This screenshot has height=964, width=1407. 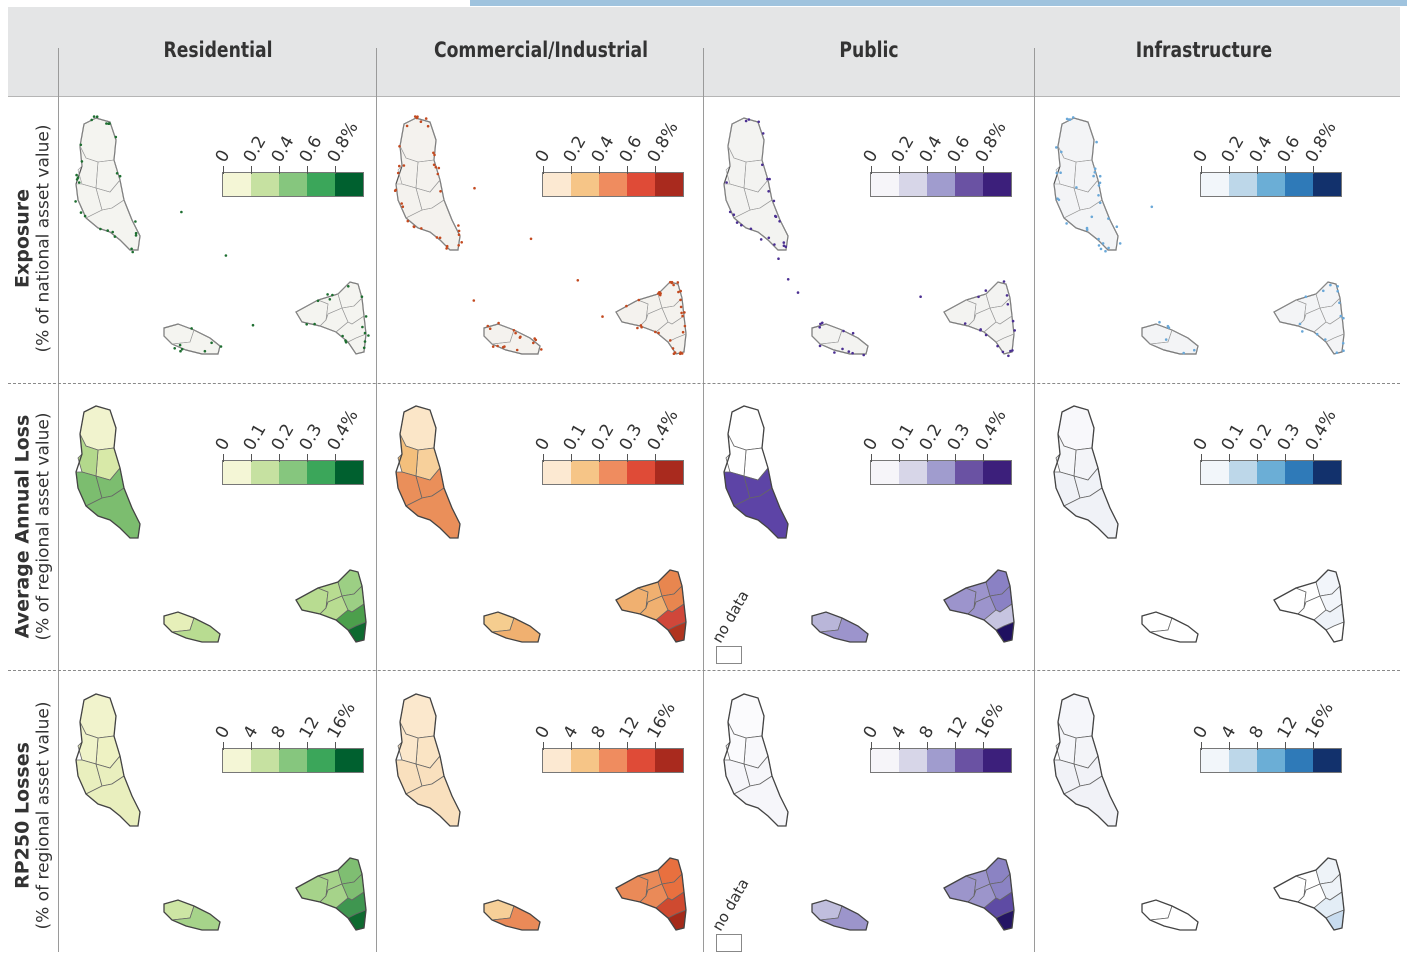 What do you see at coordinates (218, 50) in the screenshot?
I see `column-title-residential: Residential` at bounding box center [218, 50].